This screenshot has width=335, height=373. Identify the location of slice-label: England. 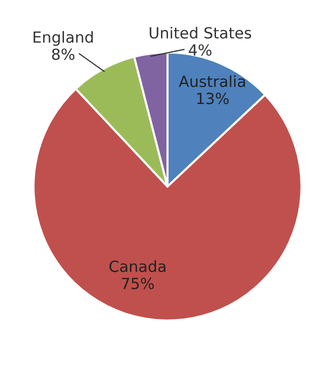
(63, 38).